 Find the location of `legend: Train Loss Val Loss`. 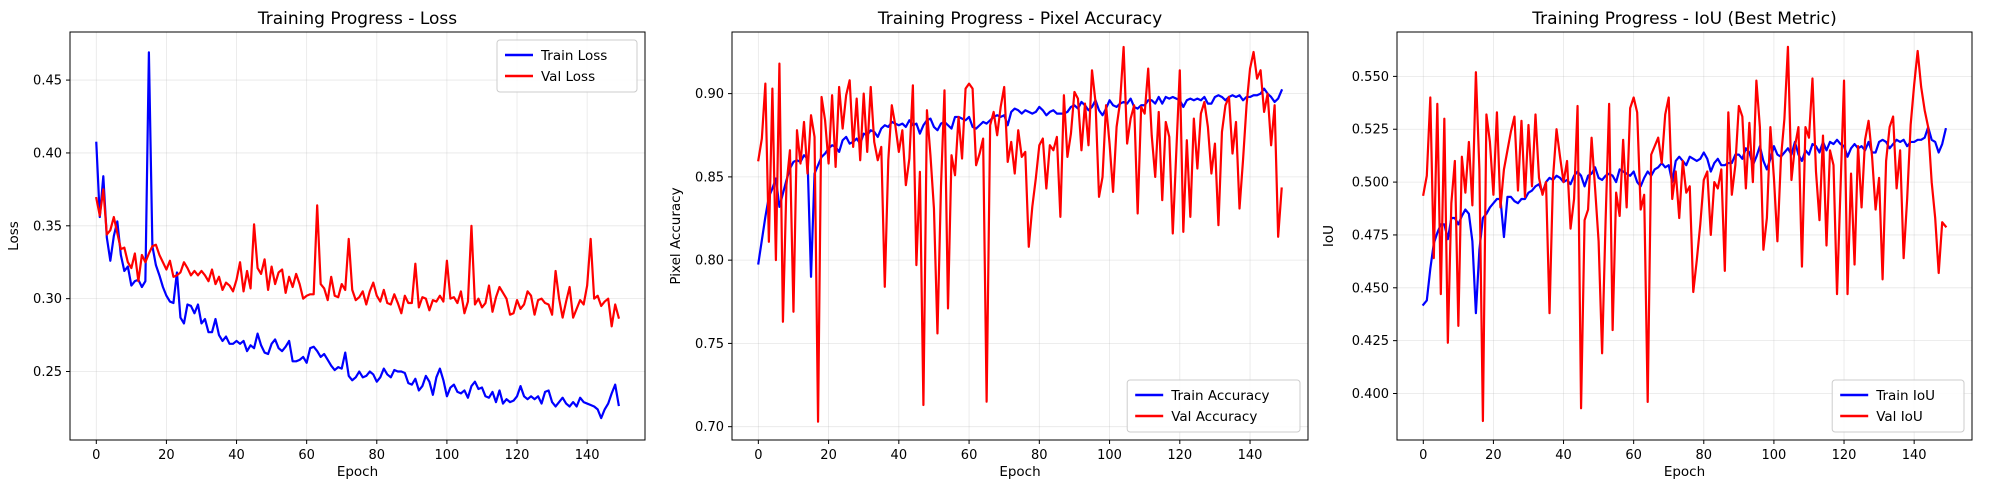

legend: Train Loss Val Loss is located at coordinates (567, 66).